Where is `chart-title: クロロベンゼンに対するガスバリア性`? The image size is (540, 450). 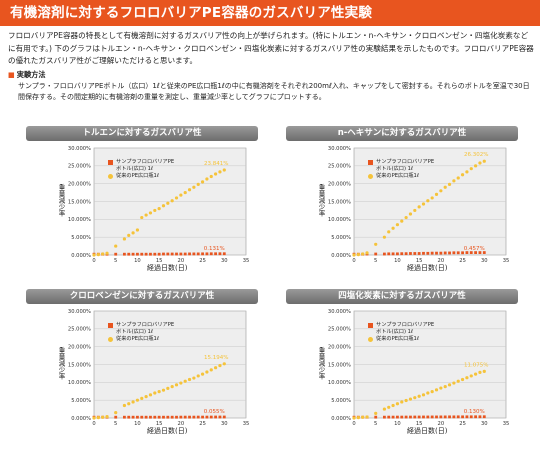 chart-title: クロロベンゼンに対するガスバリア性 is located at coordinates (142, 296).